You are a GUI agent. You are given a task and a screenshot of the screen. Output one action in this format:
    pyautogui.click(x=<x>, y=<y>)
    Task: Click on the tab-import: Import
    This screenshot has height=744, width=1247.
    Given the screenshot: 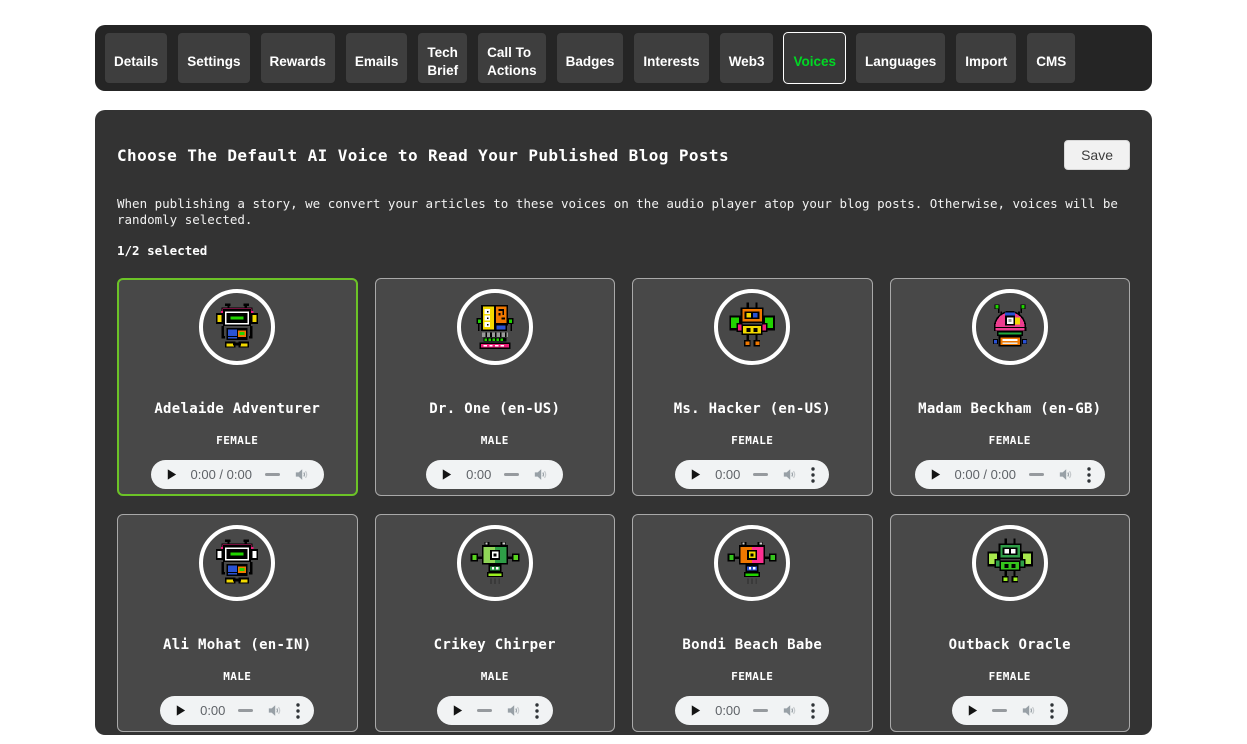 What is the action you would take?
    pyautogui.click(x=986, y=58)
    